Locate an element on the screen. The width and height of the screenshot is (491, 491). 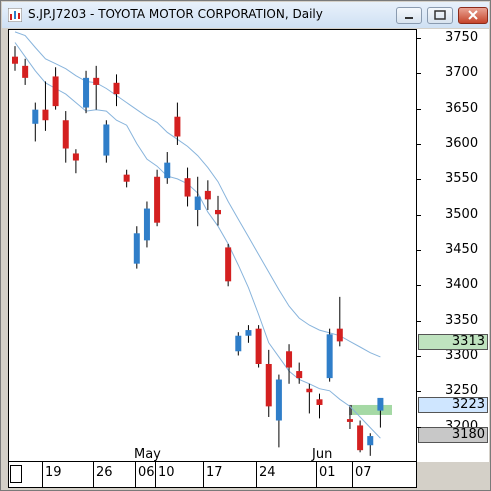
x-month-label: Jun is located at coordinates (322, 454).